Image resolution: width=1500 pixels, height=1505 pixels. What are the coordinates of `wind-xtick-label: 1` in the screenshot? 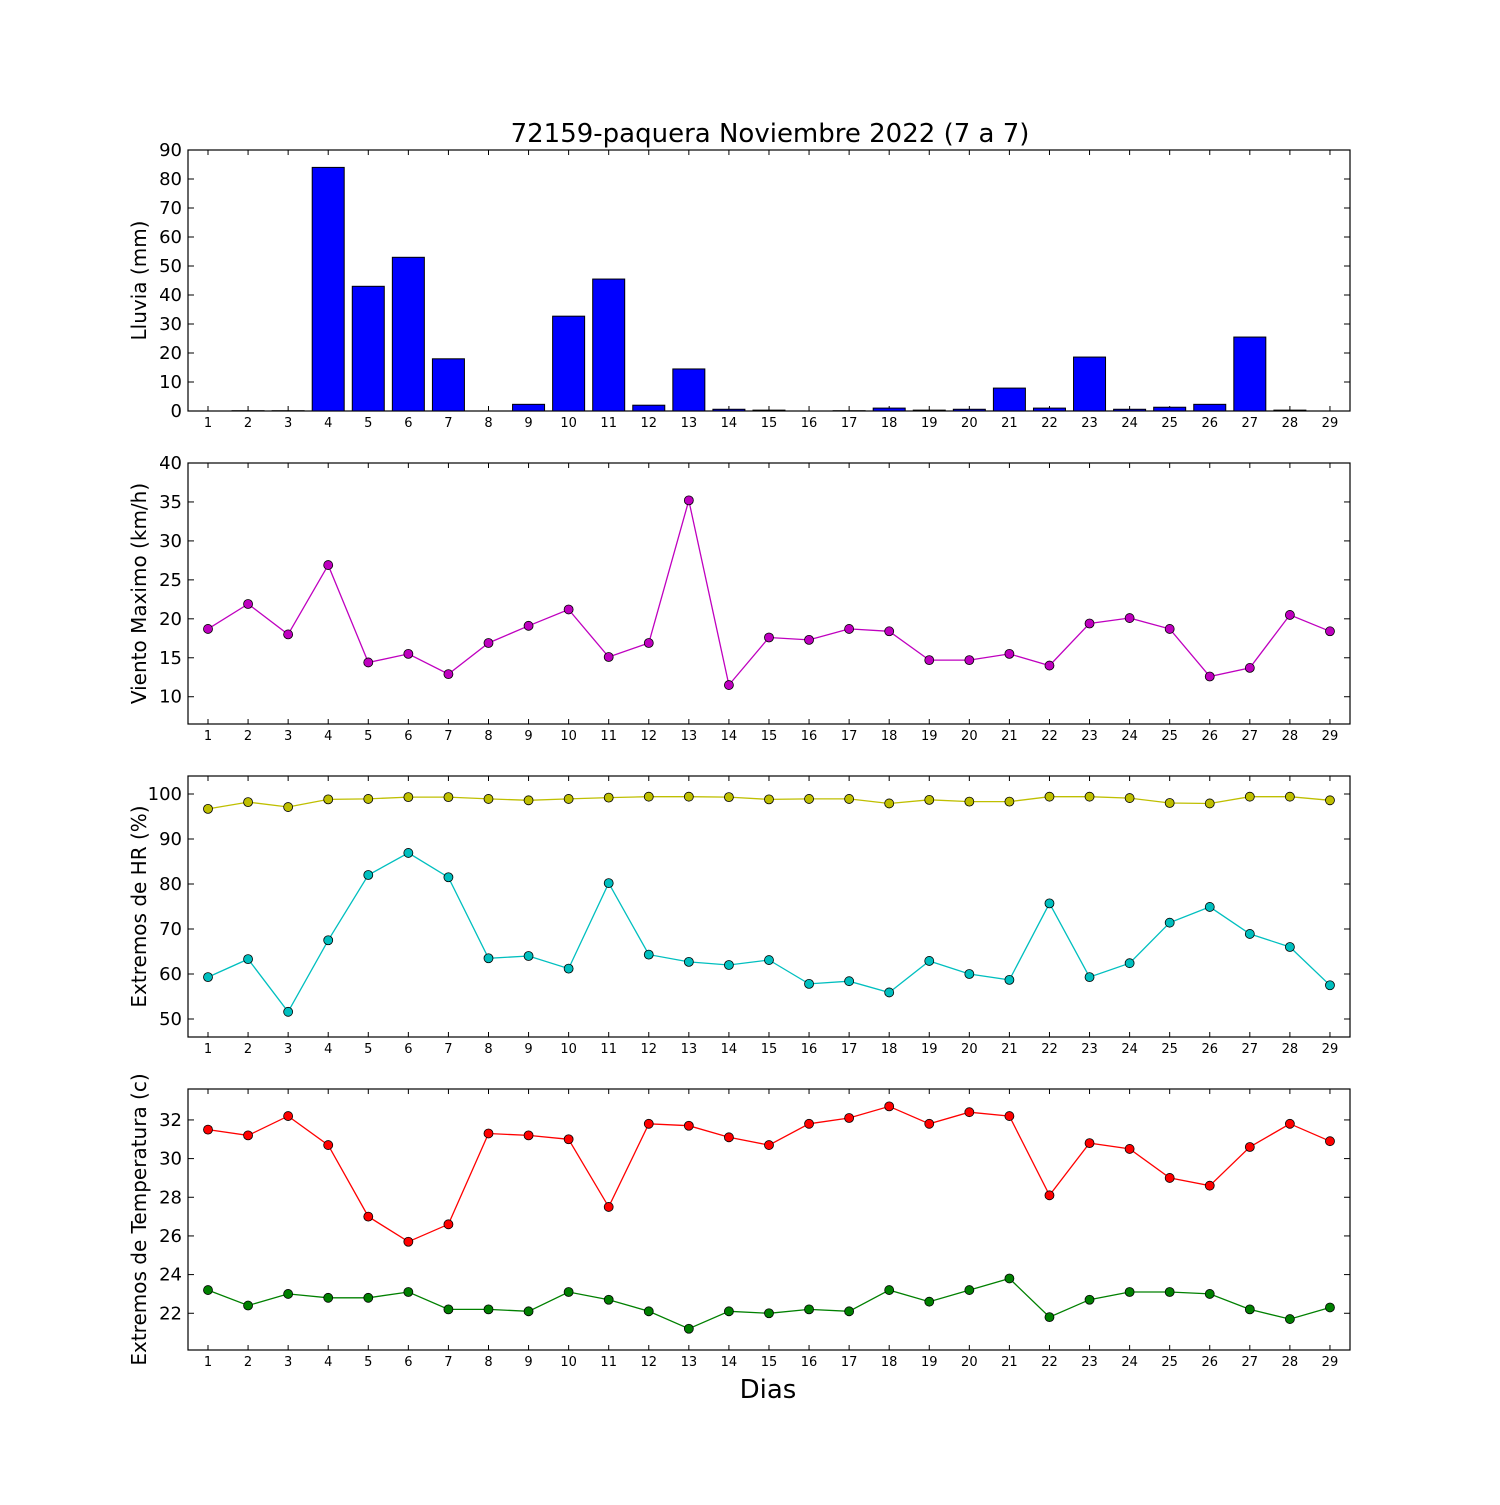 It's located at (208, 736).